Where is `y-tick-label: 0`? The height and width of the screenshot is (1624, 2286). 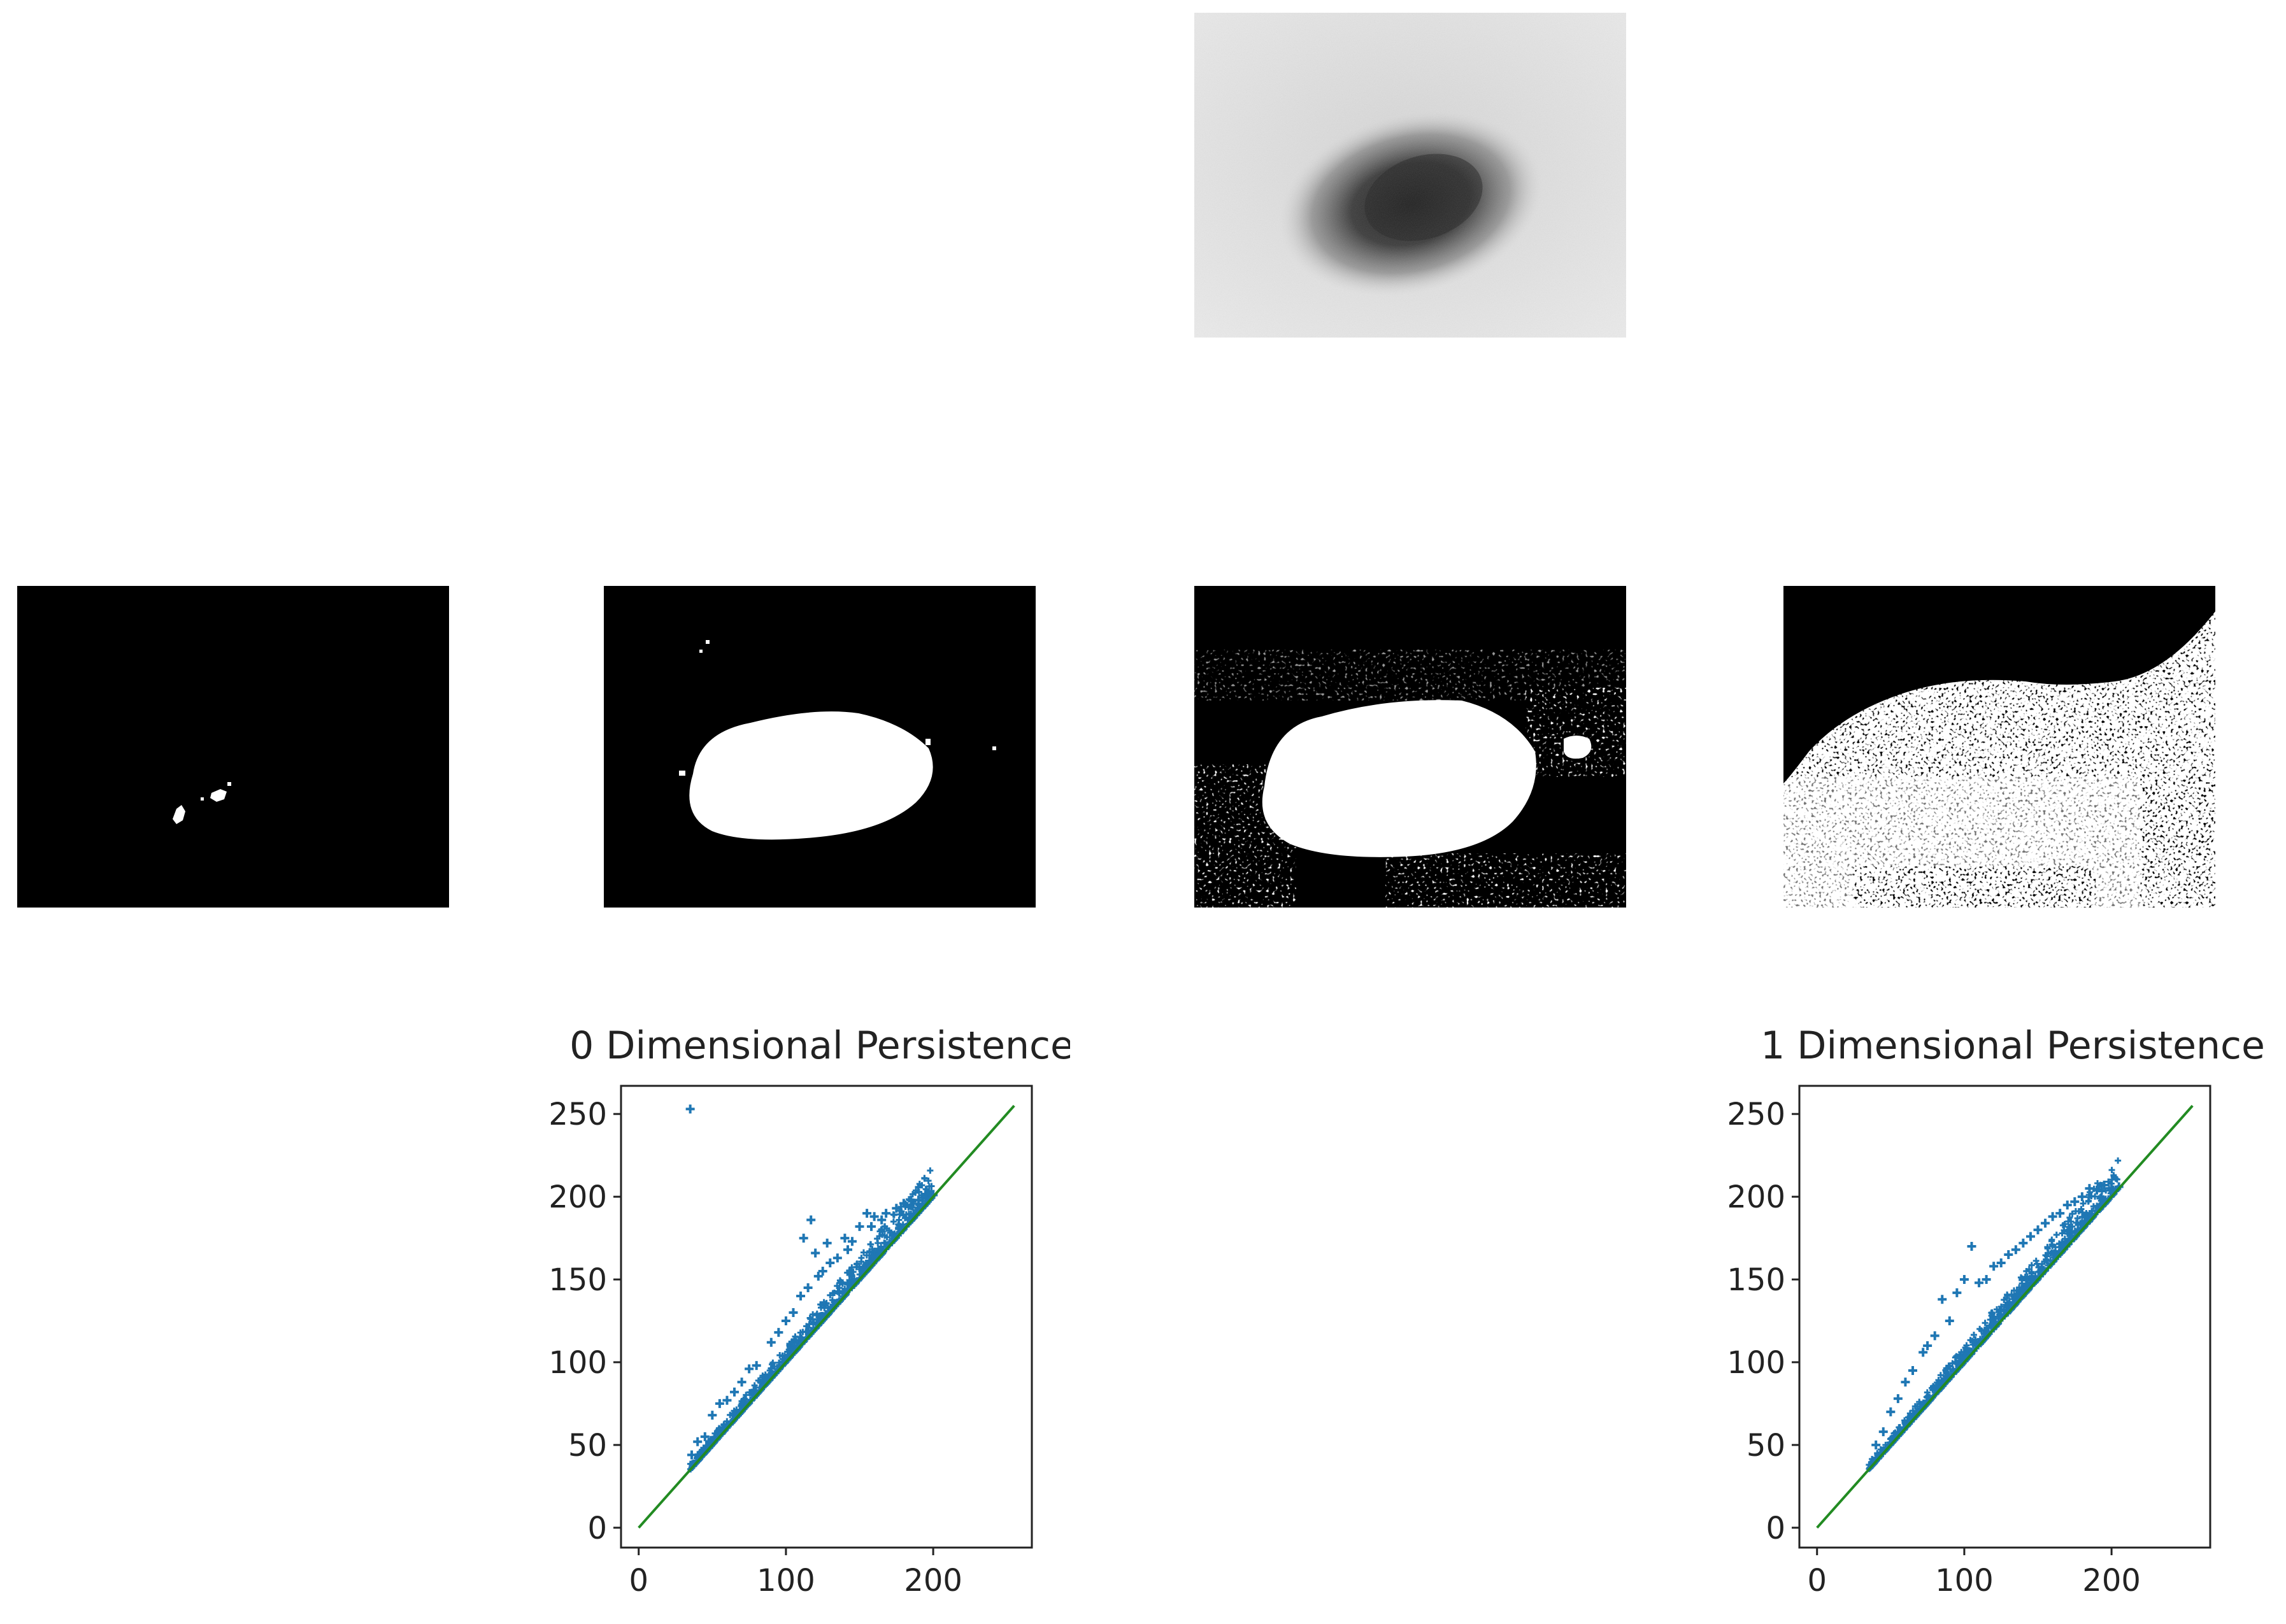
y-tick-label: 0 is located at coordinates (1775, 1528).